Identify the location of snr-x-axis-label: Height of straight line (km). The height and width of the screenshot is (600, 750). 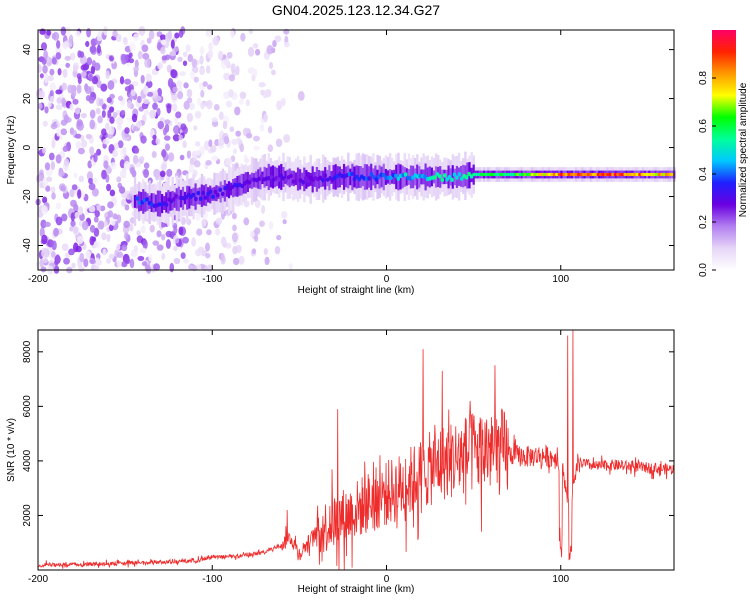
(356, 589).